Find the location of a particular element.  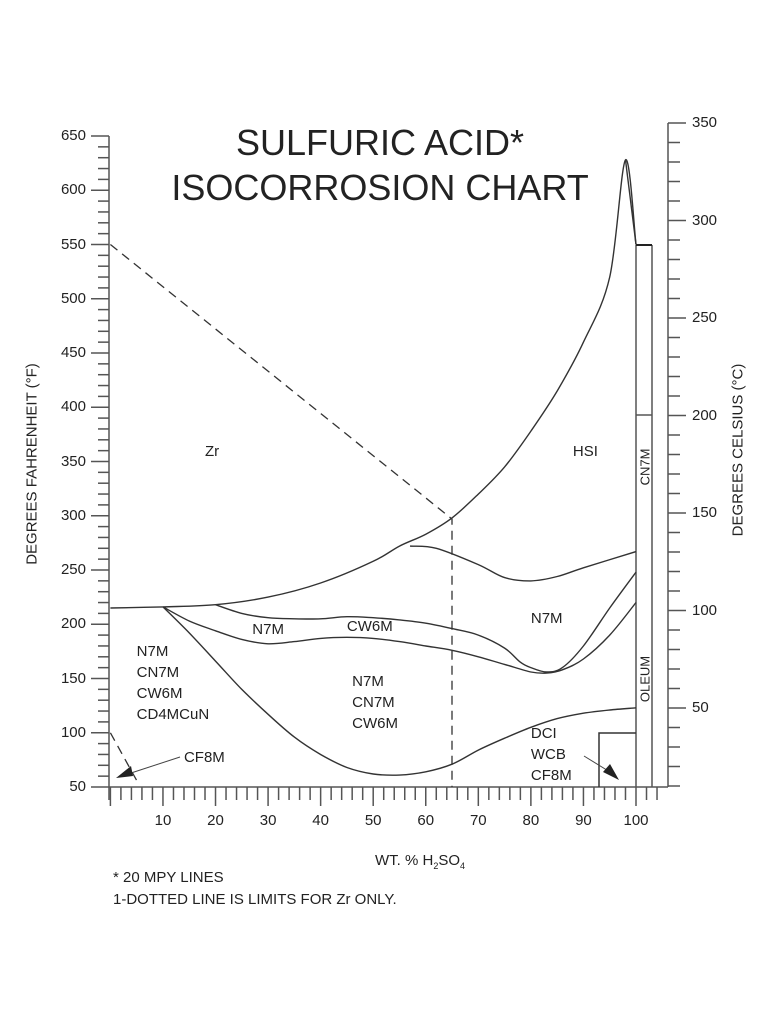

curve-hsi-cusp is located at coordinates (630, 202).